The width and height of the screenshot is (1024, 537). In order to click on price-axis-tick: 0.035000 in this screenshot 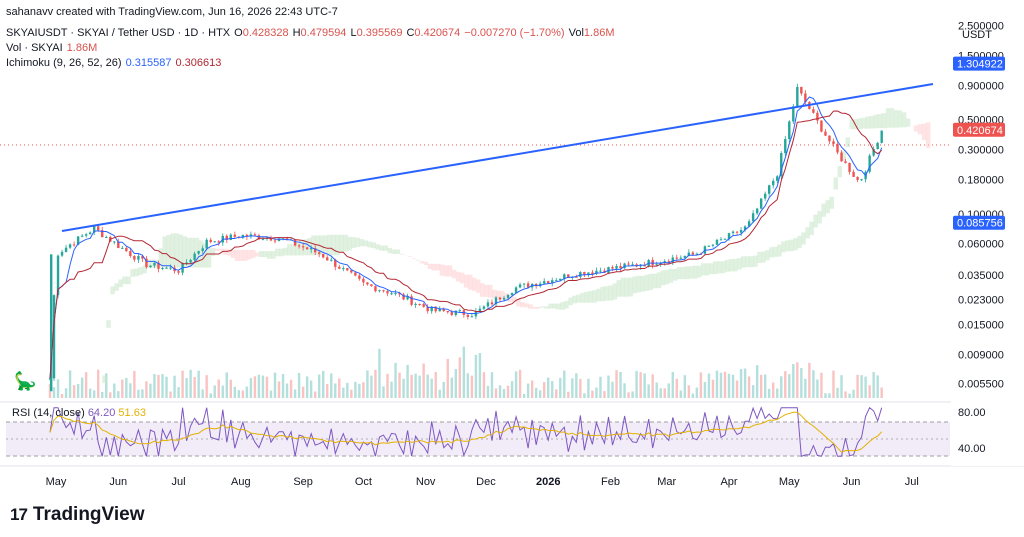, I will do `click(981, 276)`.